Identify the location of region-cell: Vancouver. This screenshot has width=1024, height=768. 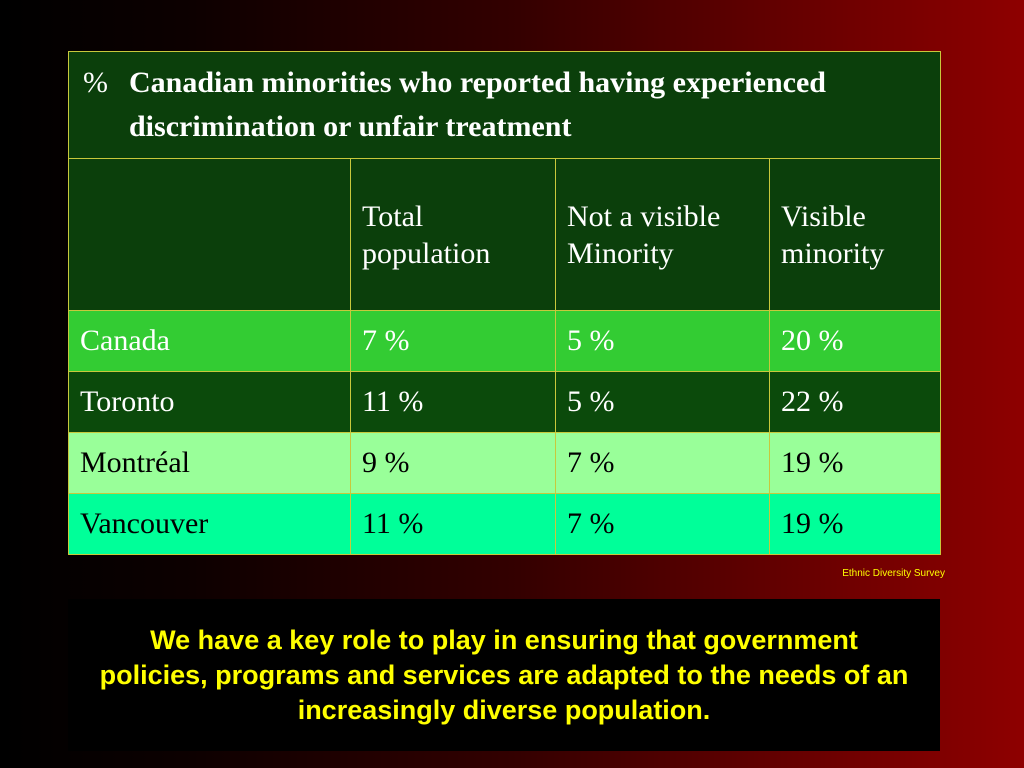
(209, 524).